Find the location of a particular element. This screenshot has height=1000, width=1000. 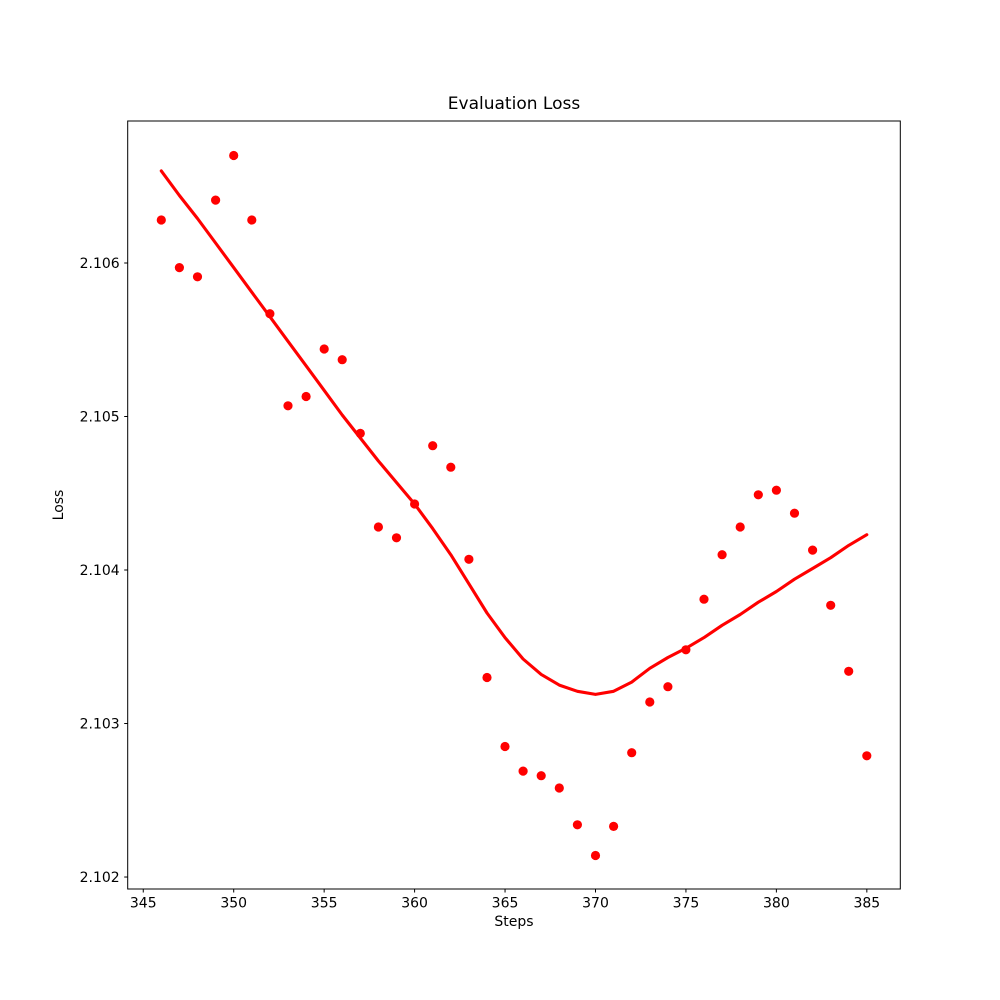

x-tick-label: 380 is located at coordinates (776, 904).